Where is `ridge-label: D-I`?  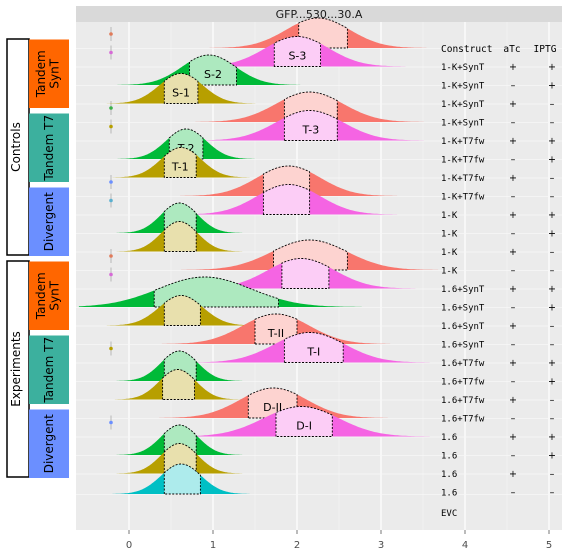
ridge-label: D-I is located at coordinates (304, 426).